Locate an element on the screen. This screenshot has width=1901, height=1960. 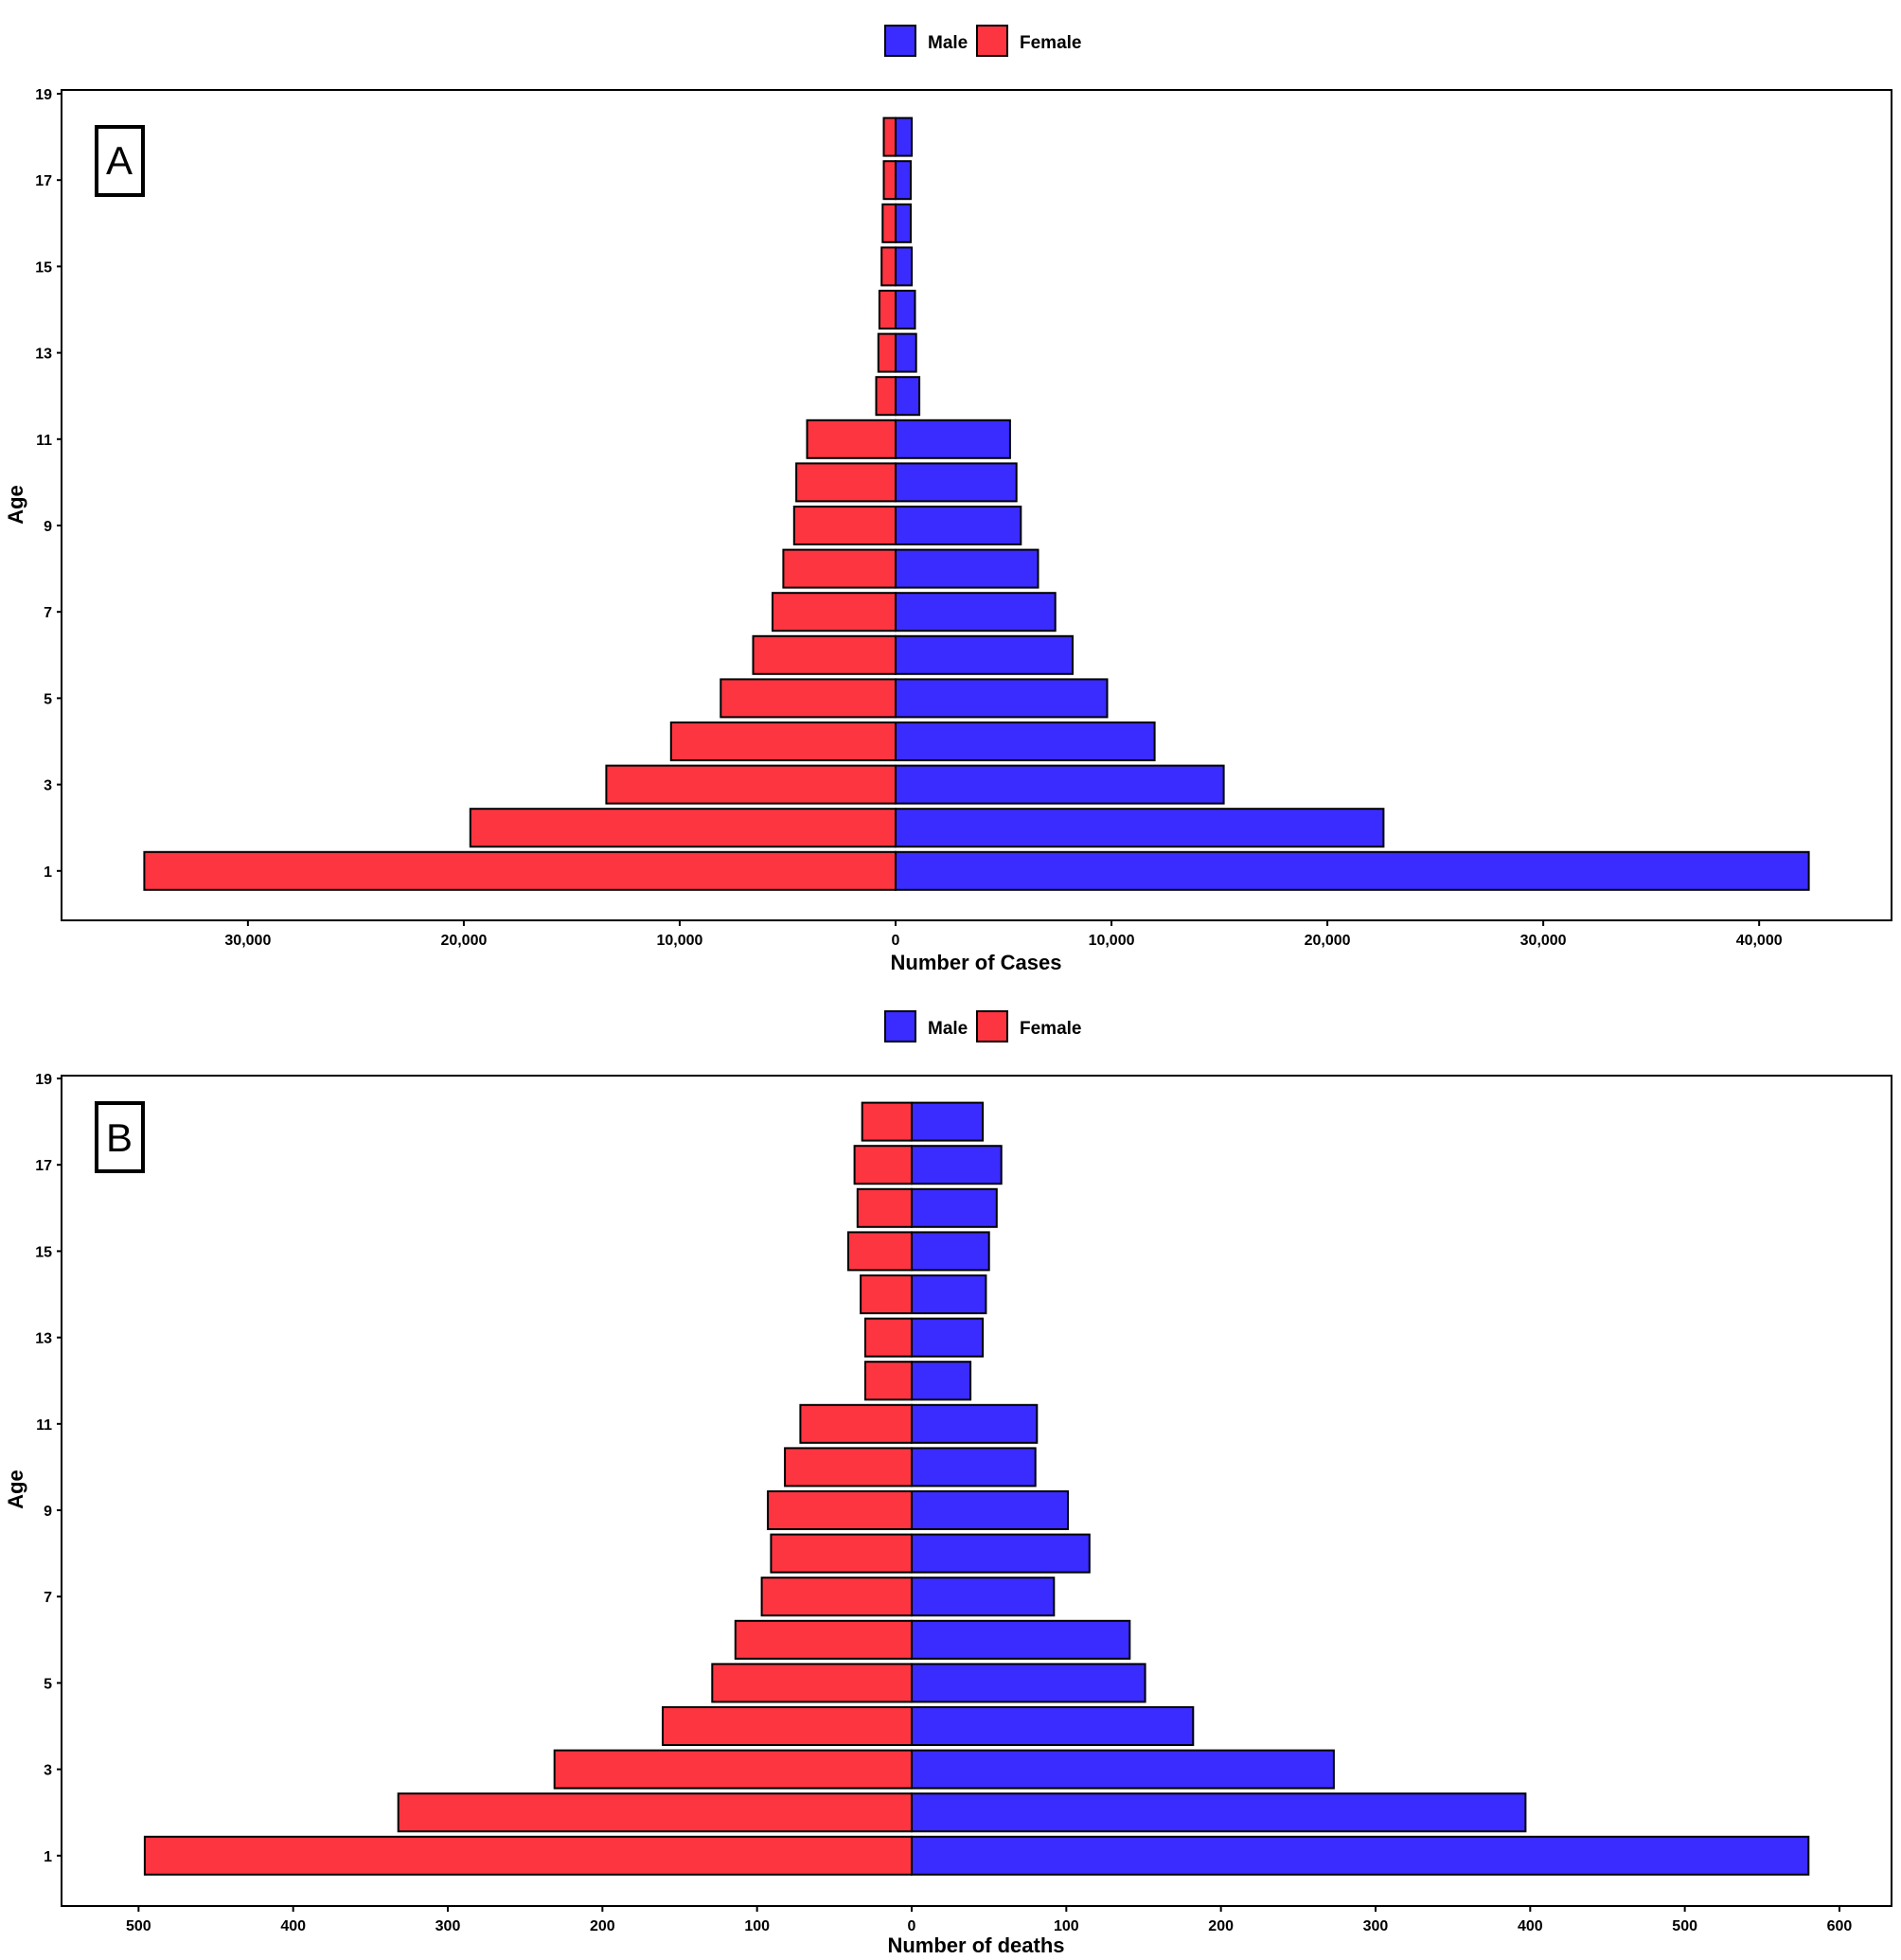
x-tick-label: 100 is located at coordinates (757, 1926).